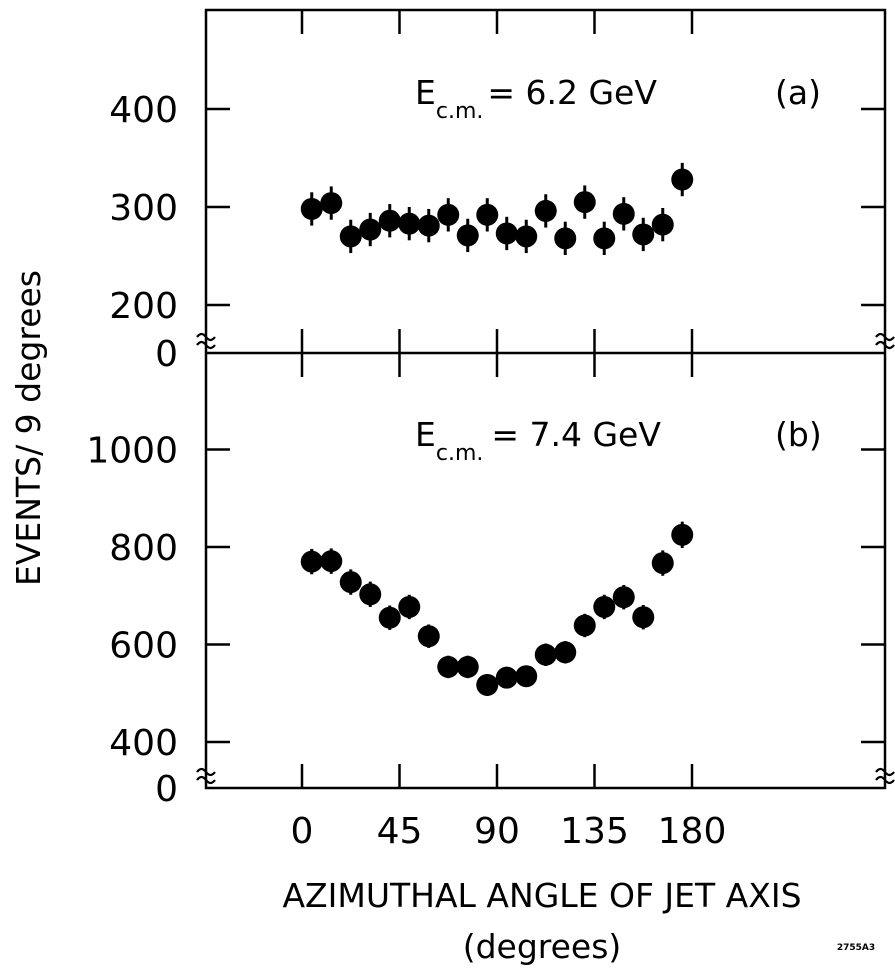 The height and width of the screenshot is (968, 895). I want to click on panel-a-y-zero-label: 0, so click(166, 354).